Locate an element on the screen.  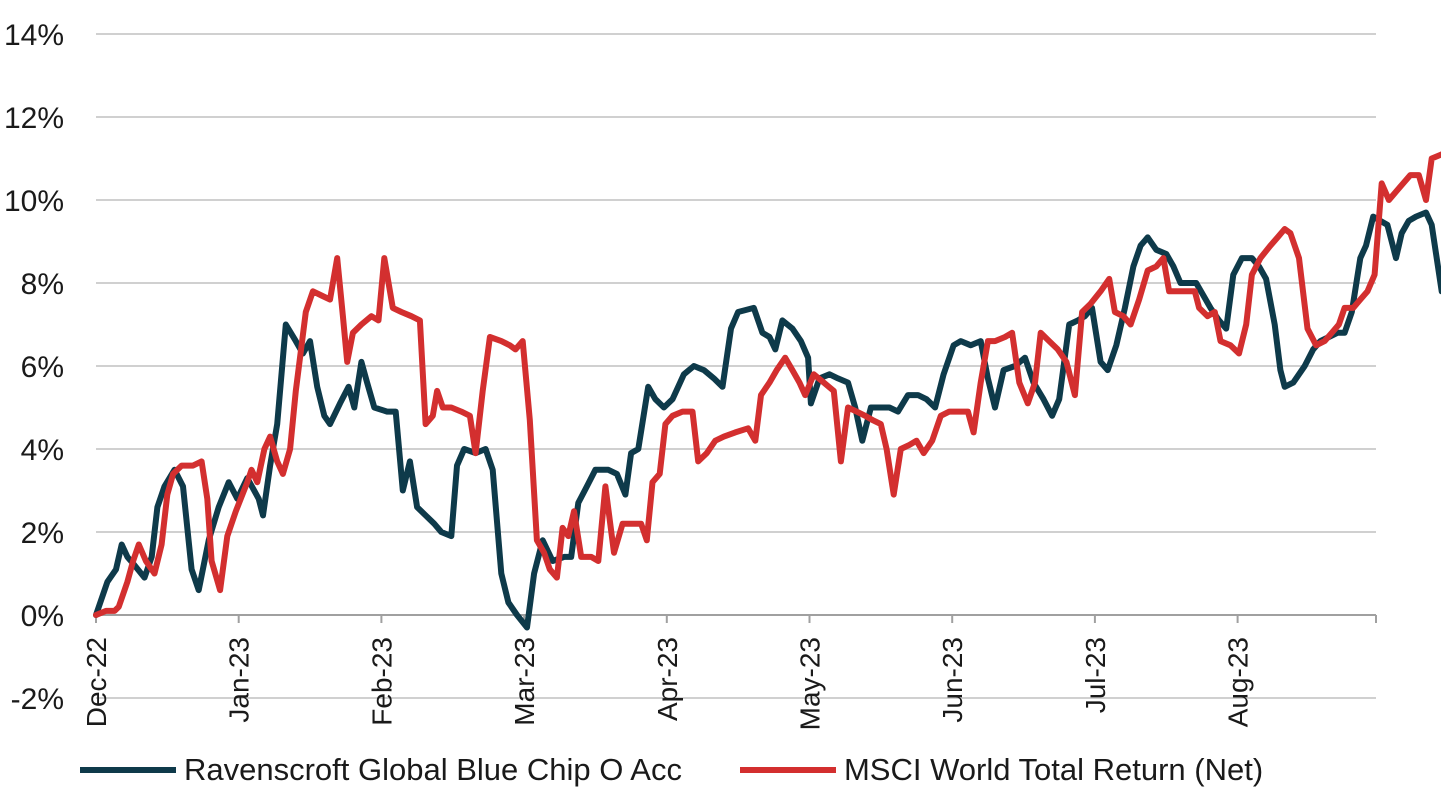
legend-item-fund: Ravenscroft Global Blue Chip O Acc is located at coordinates (381, 770).